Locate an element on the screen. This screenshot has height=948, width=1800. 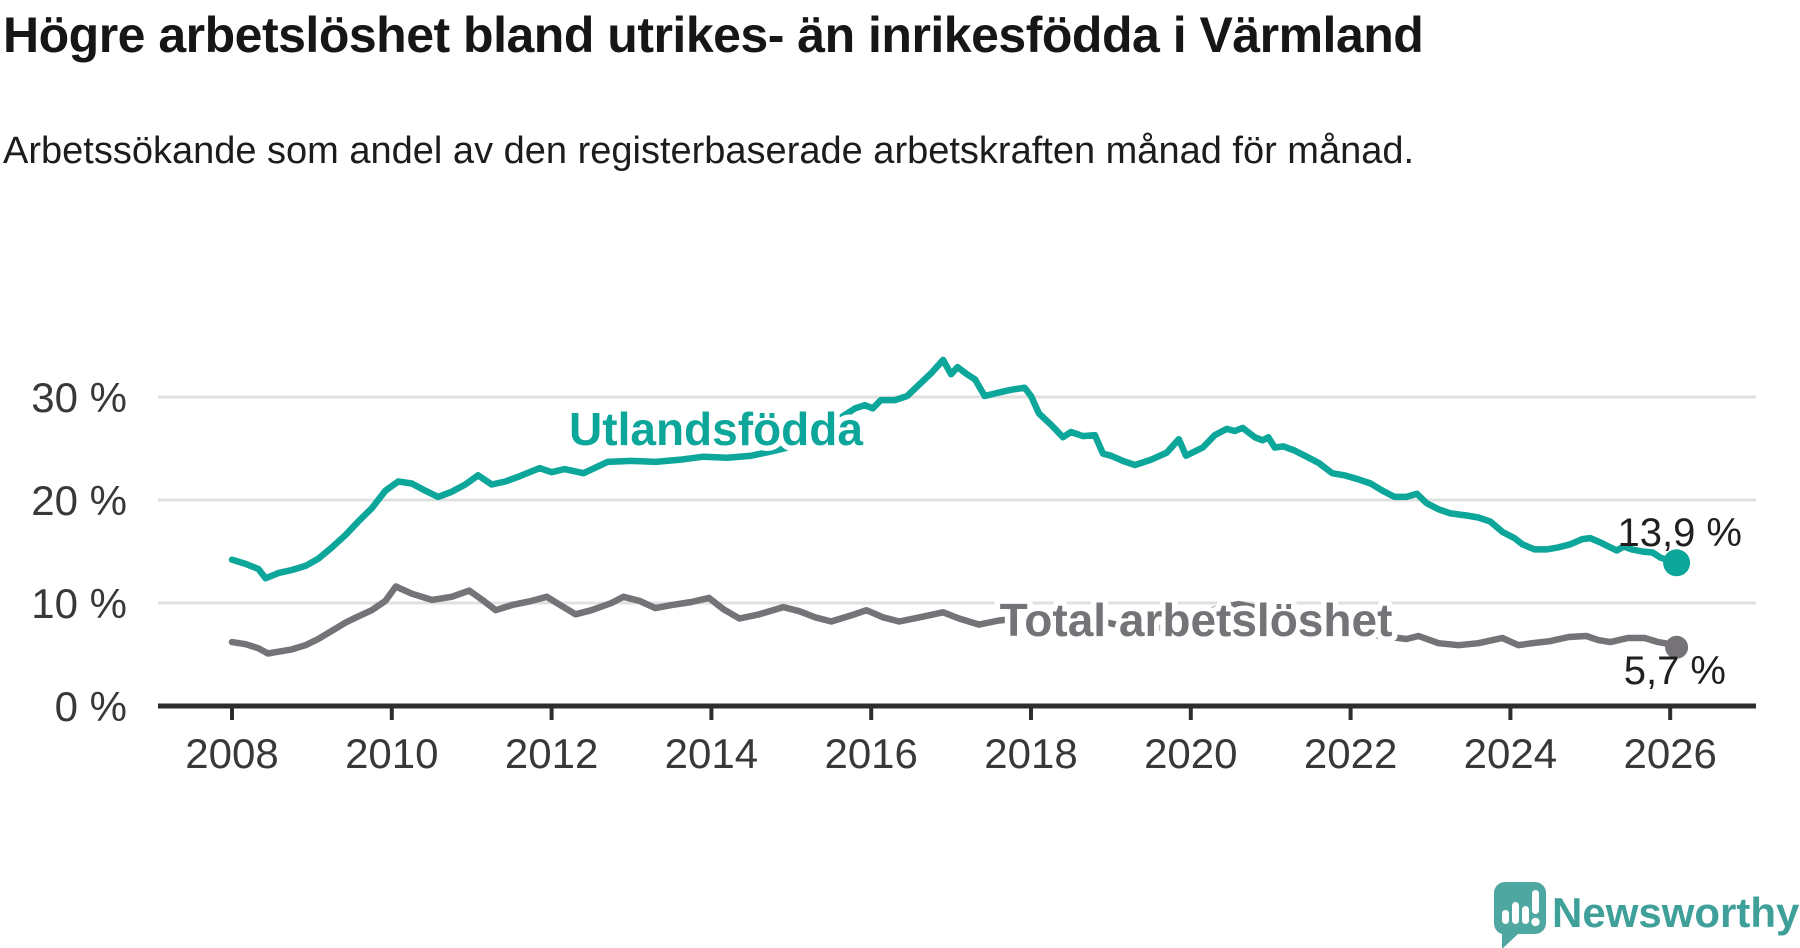
total-arbetsloshet-line is located at coordinates (954, 620).